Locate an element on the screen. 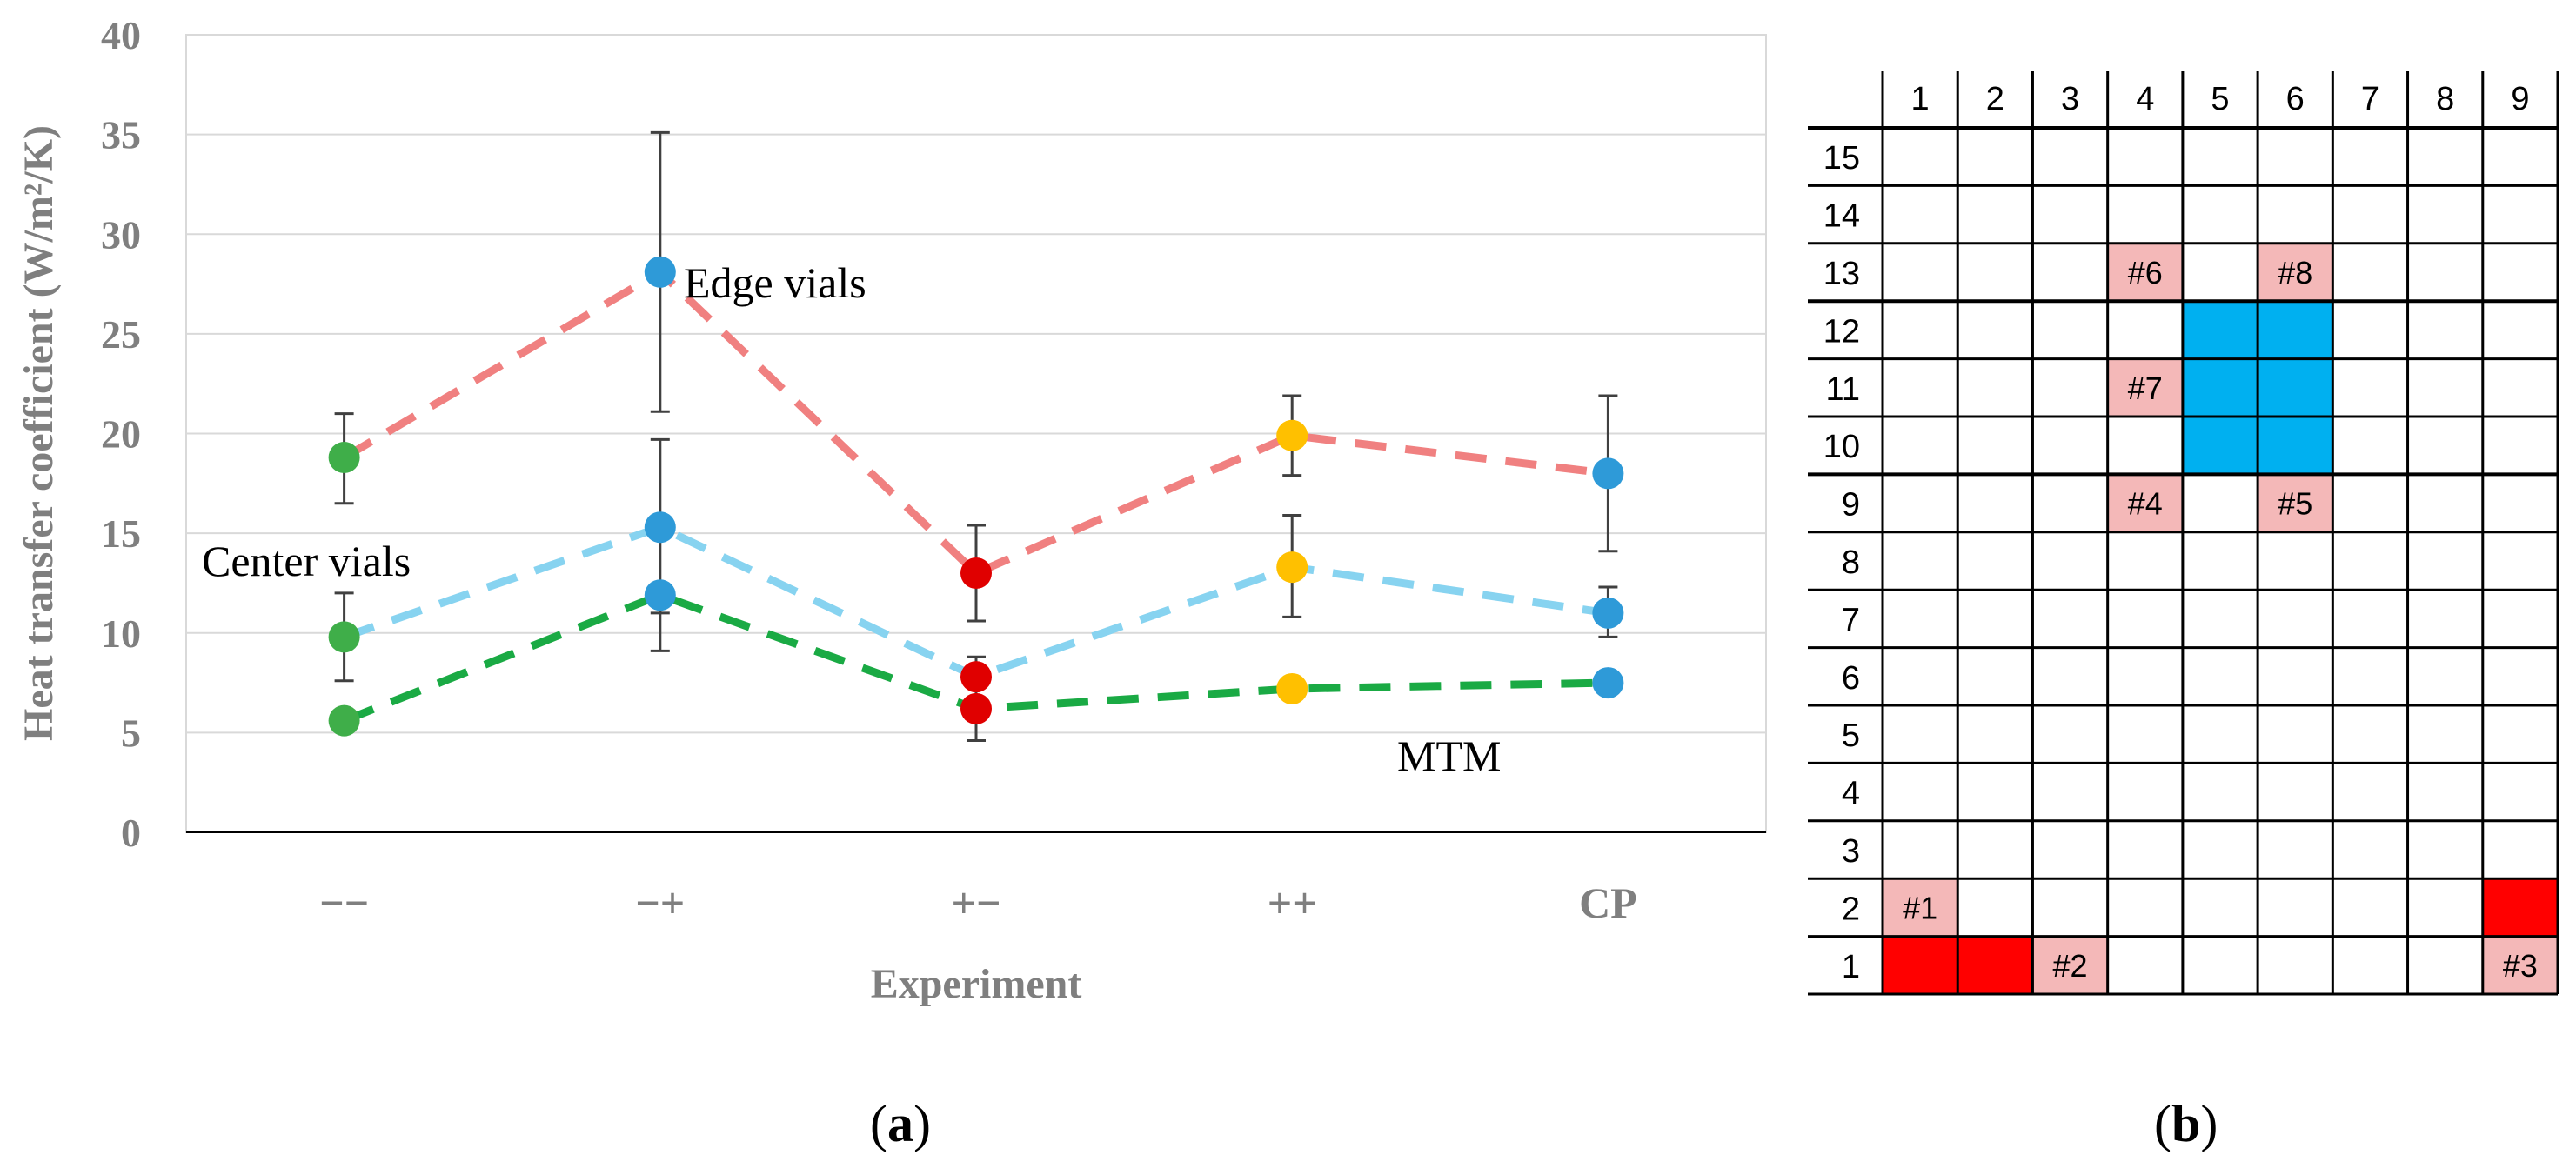 The width and height of the screenshot is (2576, 1175). row-label: 8 is located at coordinates (1851, 562).